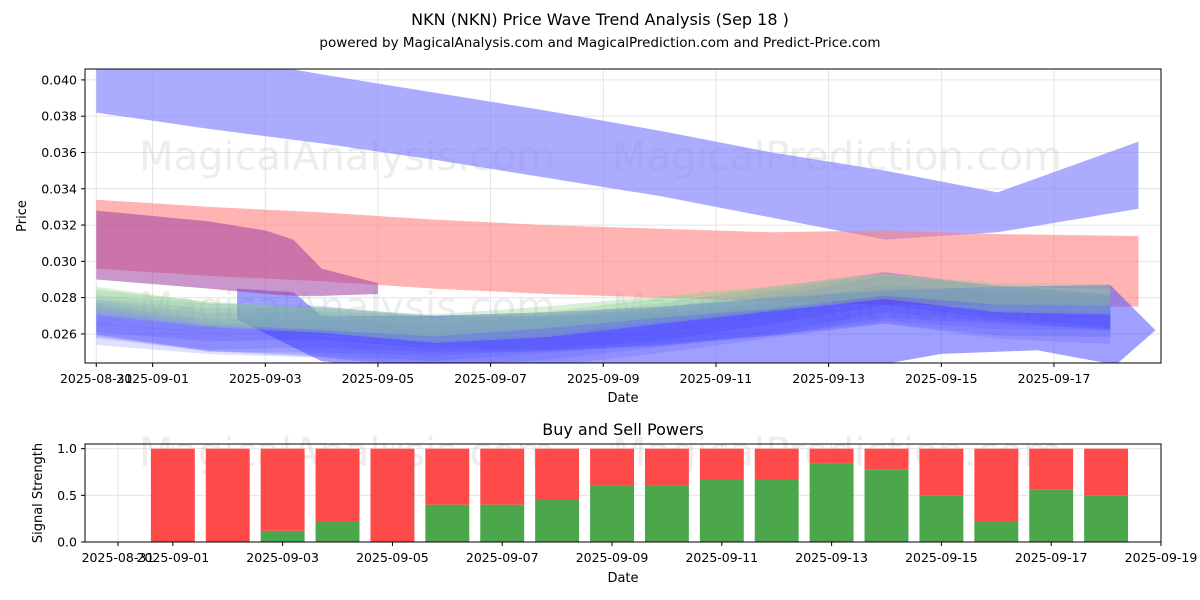 The width and height of the screenshot is (1200, 600). Describe the element at coordinates (59, 152) in the screenshot. I see `y-tick-label: 0.036` at that location.